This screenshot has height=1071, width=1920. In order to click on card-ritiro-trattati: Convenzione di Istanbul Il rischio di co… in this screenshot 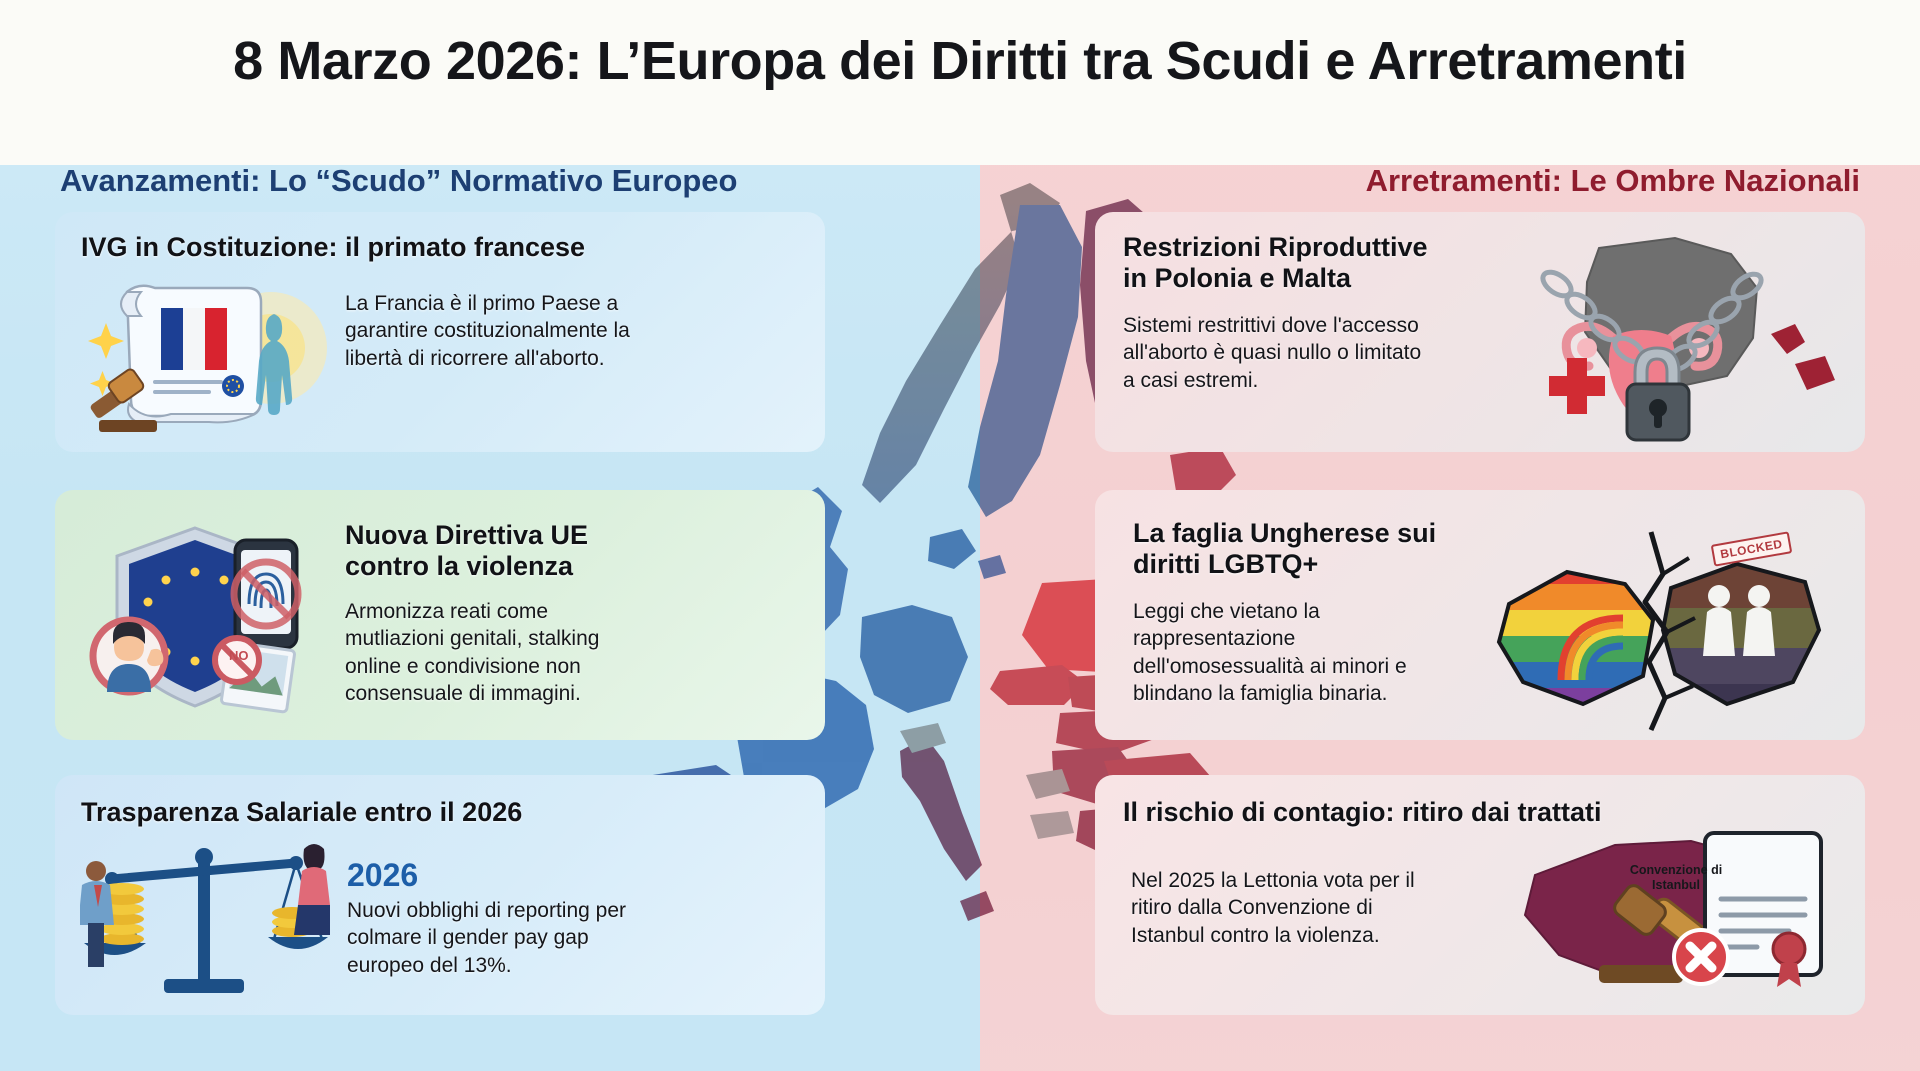, I will do `click(1480, 895)`.